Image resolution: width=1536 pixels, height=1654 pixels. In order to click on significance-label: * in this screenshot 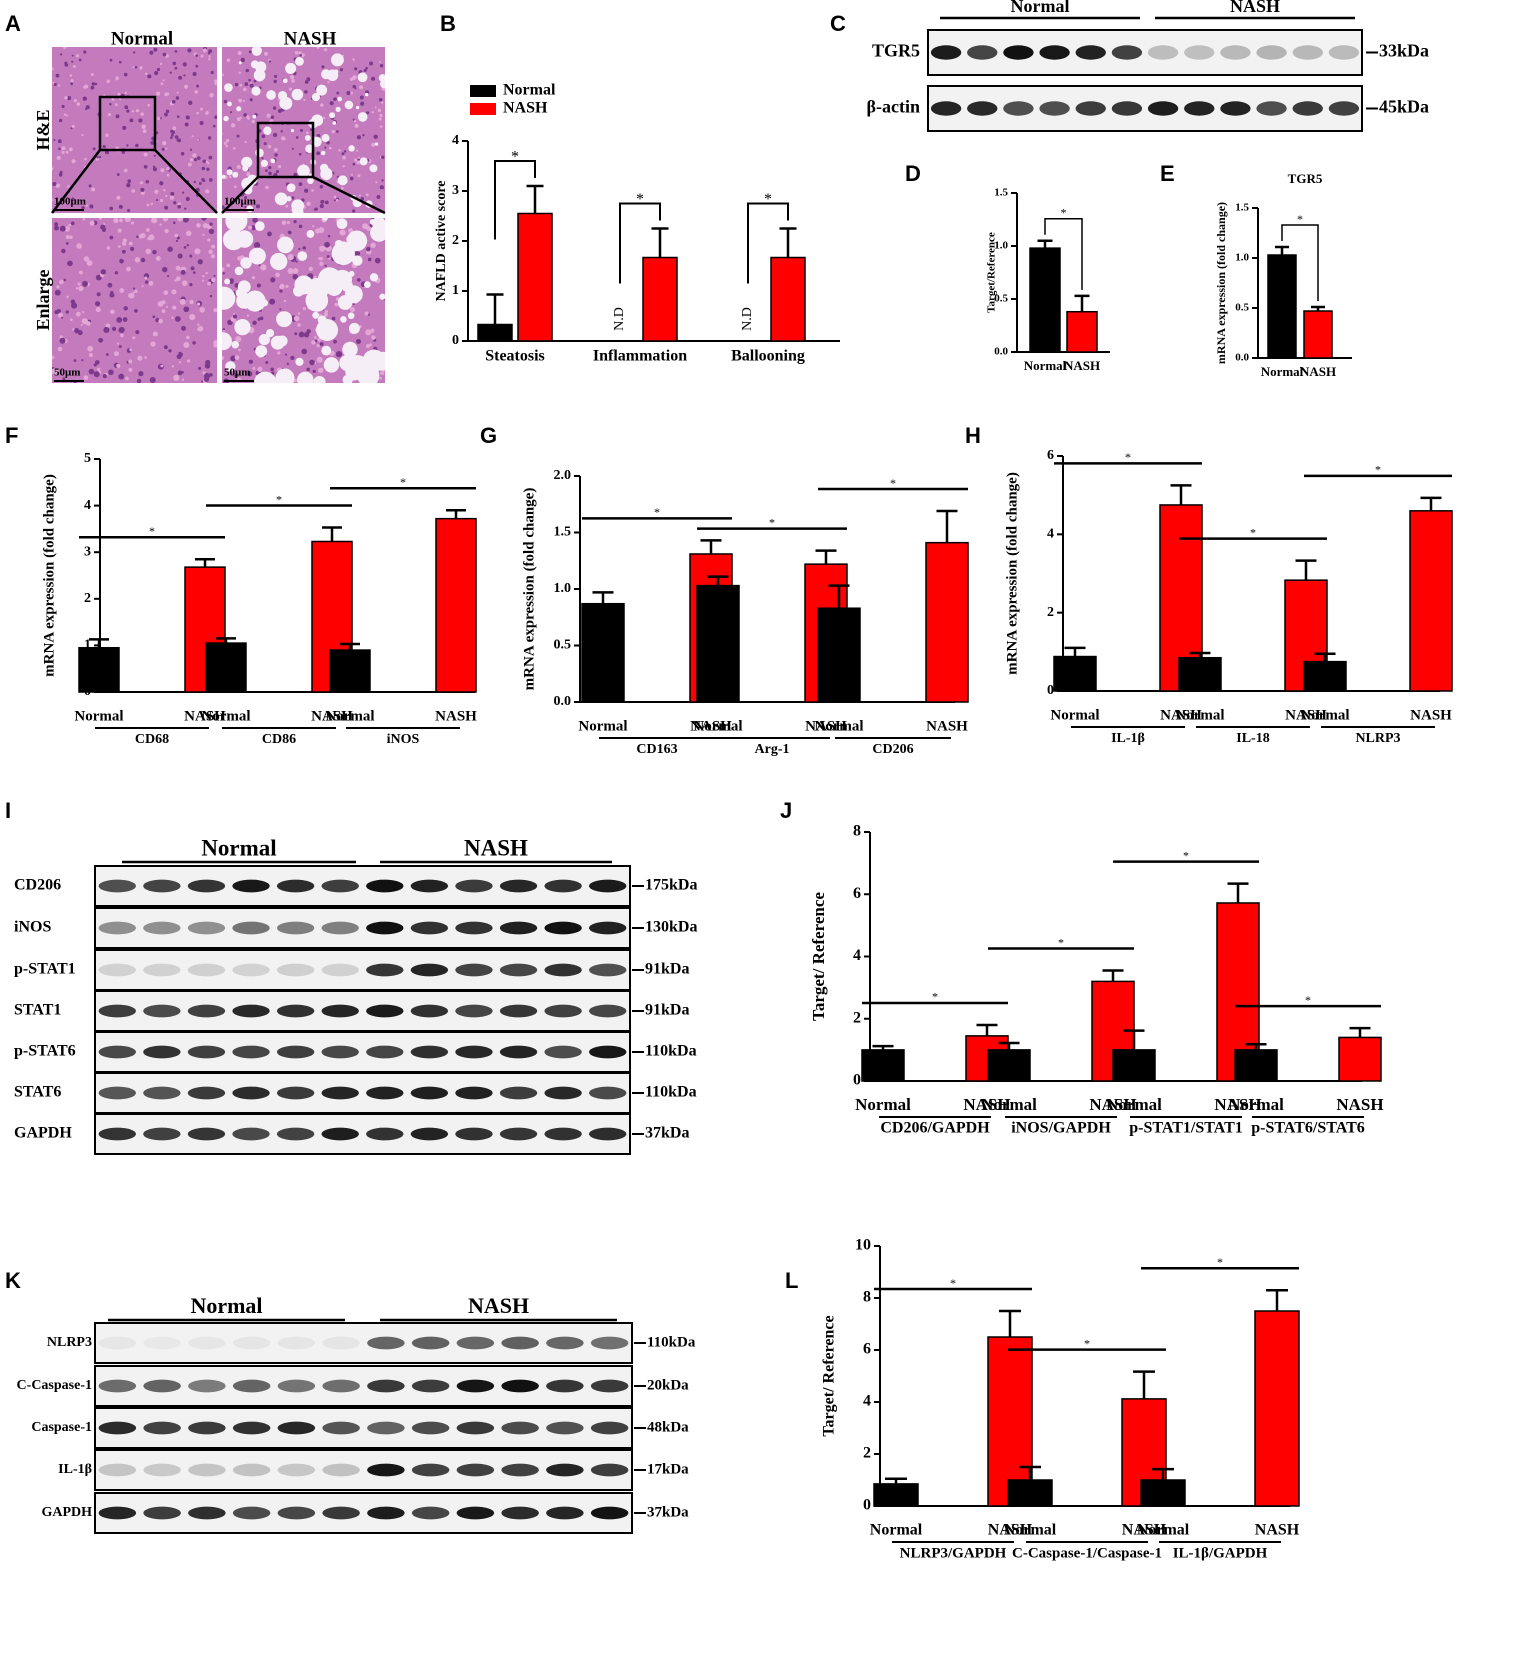, I will do `click(1308, 1000)`.